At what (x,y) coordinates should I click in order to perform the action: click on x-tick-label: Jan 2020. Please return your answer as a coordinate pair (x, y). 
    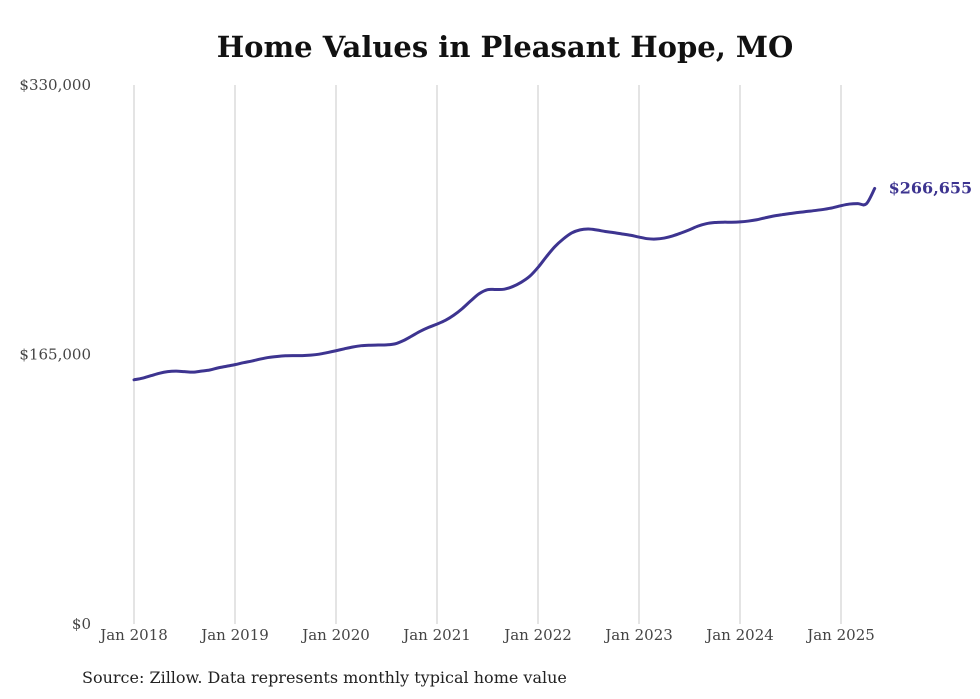
    Looking at the image, I should click on (335, 635).